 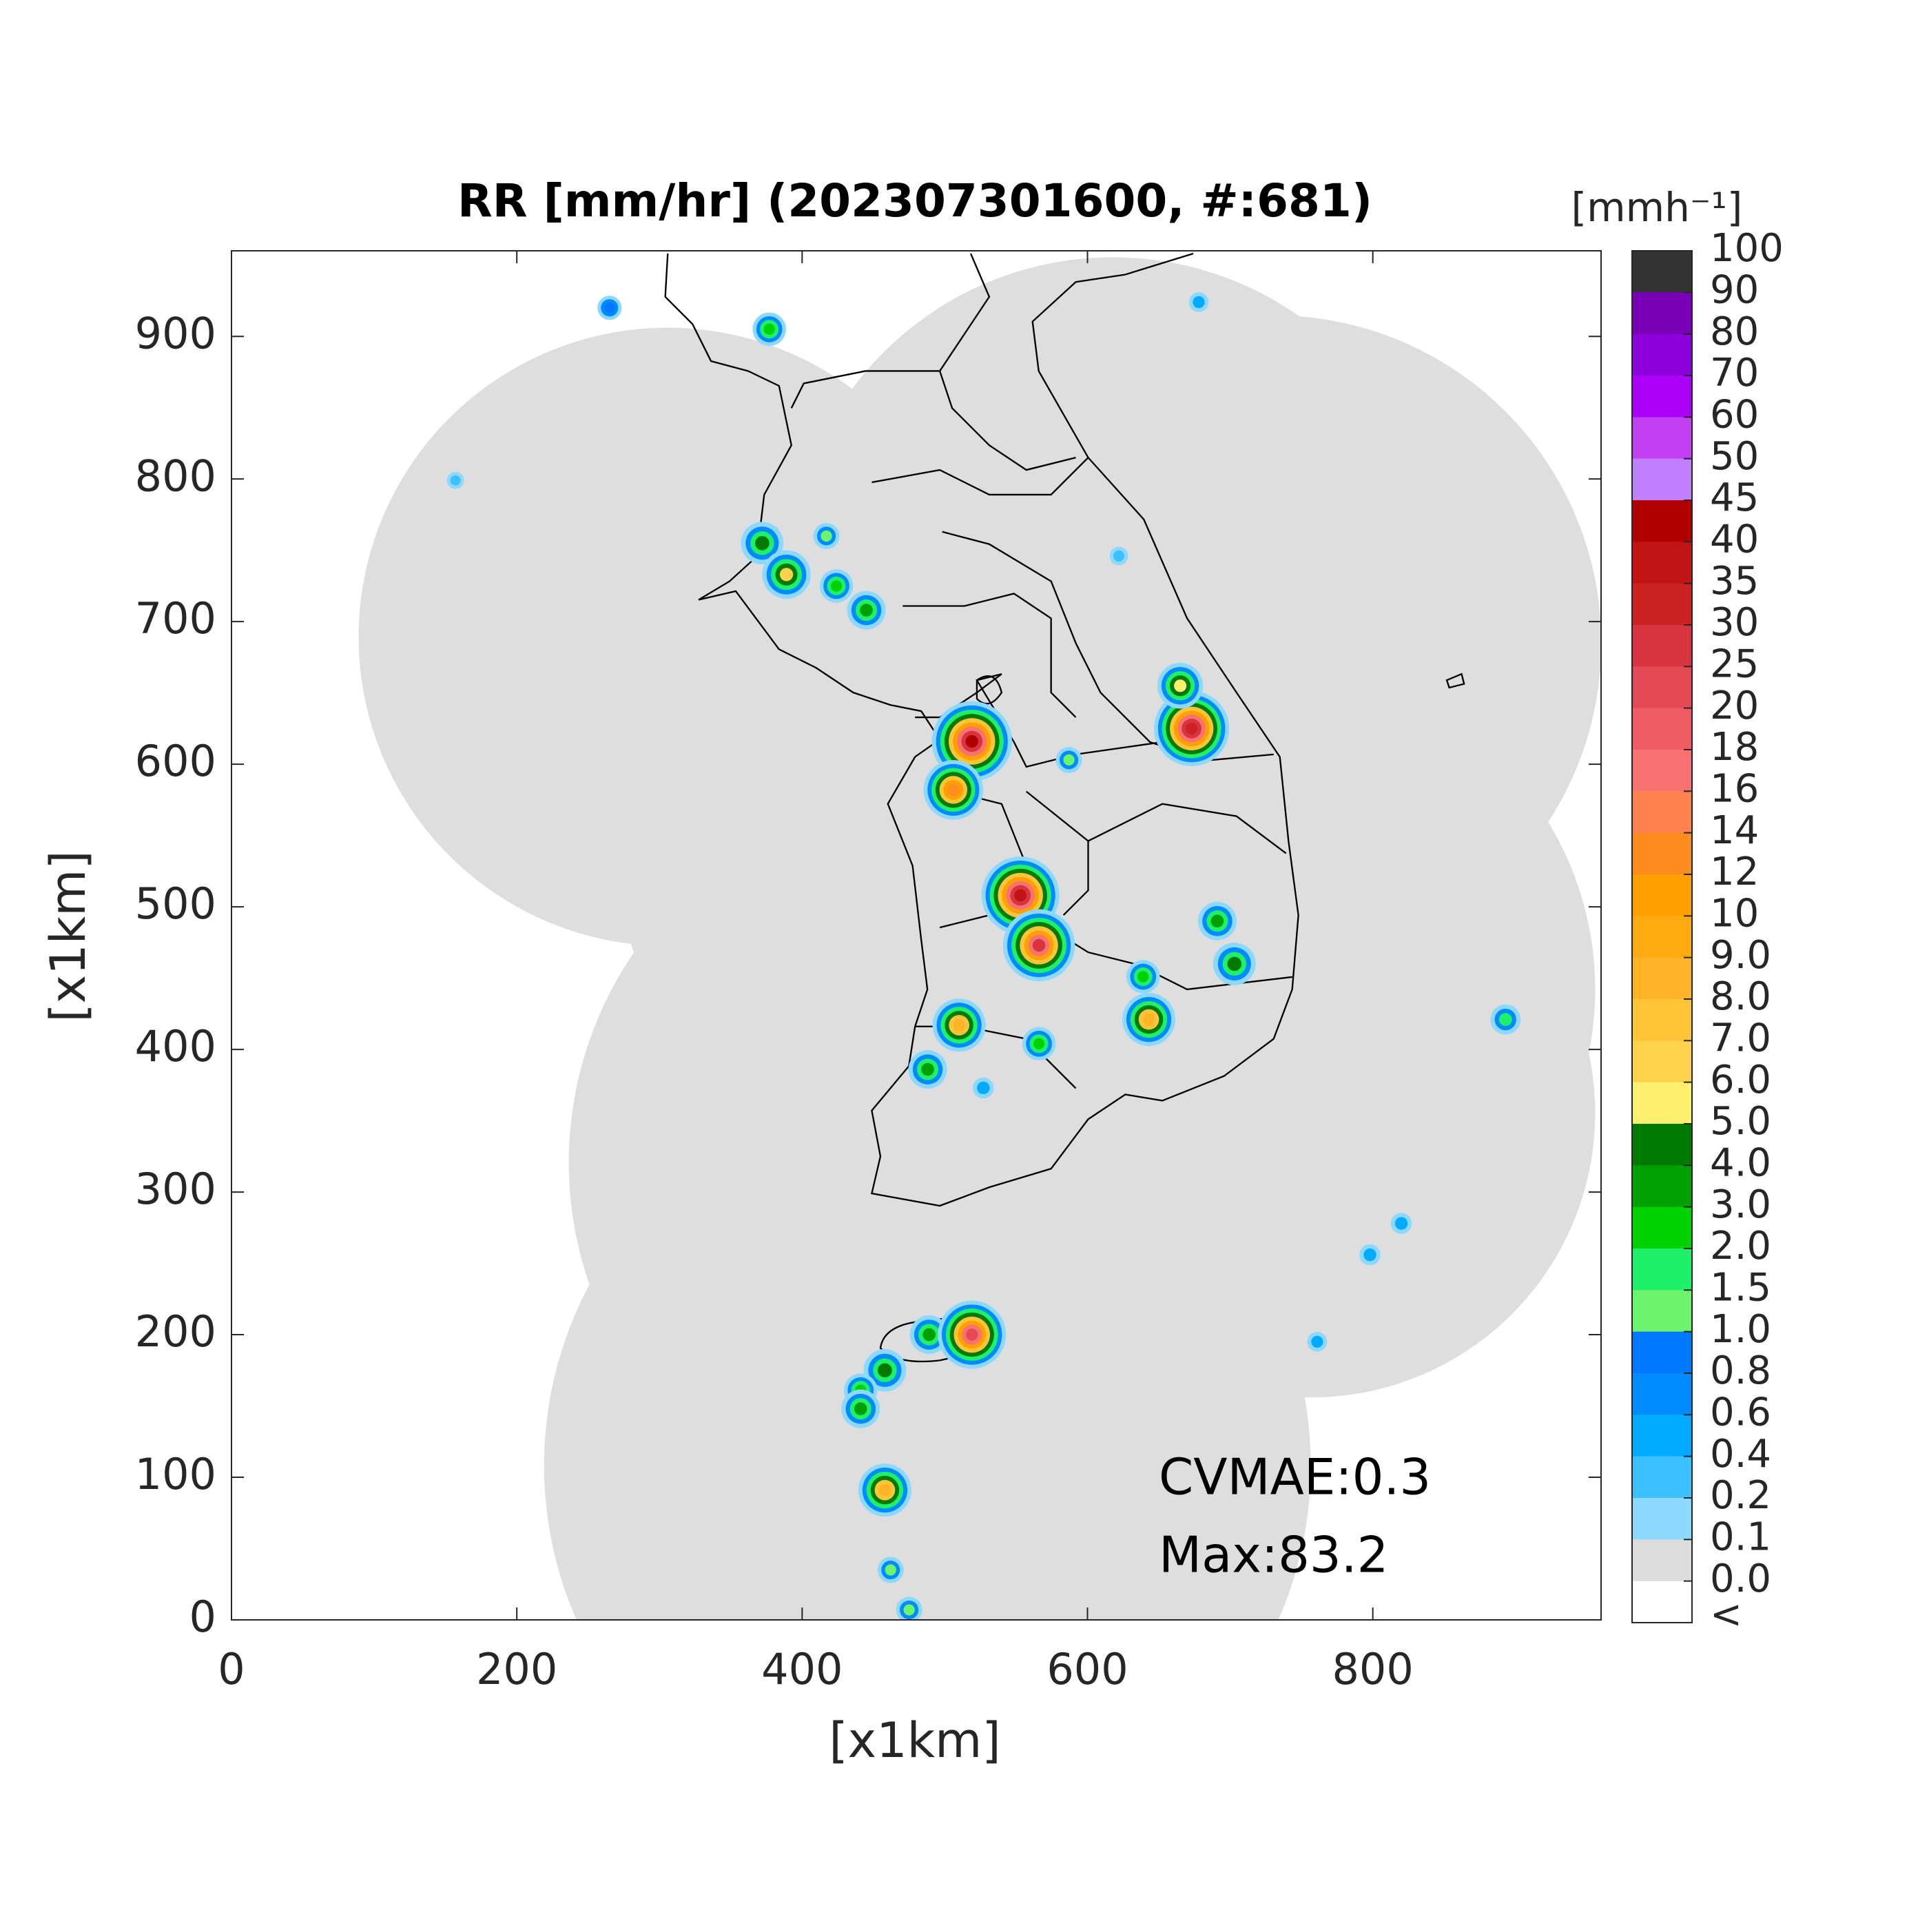 I want to click on colorbar-title: [mmh⁻¹], so click(x=1657, y=207).